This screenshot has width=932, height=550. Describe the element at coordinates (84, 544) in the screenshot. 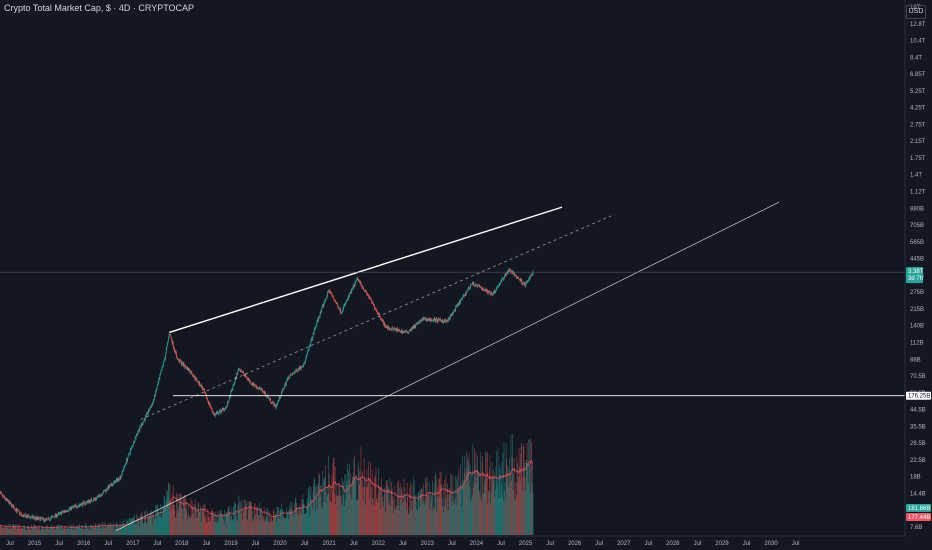

I see `time-axis-label: 2016` at that location.